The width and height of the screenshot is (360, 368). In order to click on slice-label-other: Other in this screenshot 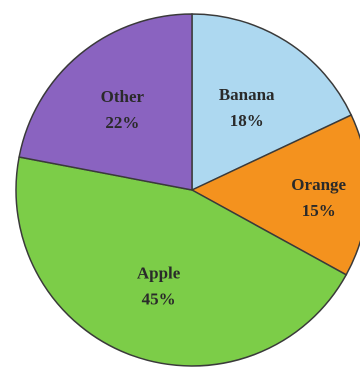, I will do `click(123, 96)`.